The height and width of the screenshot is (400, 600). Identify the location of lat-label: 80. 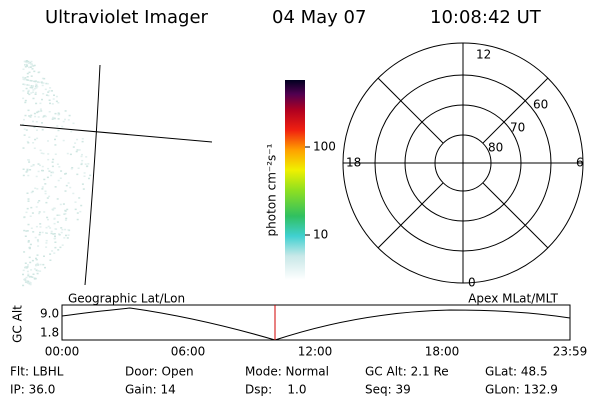
(495, 148).